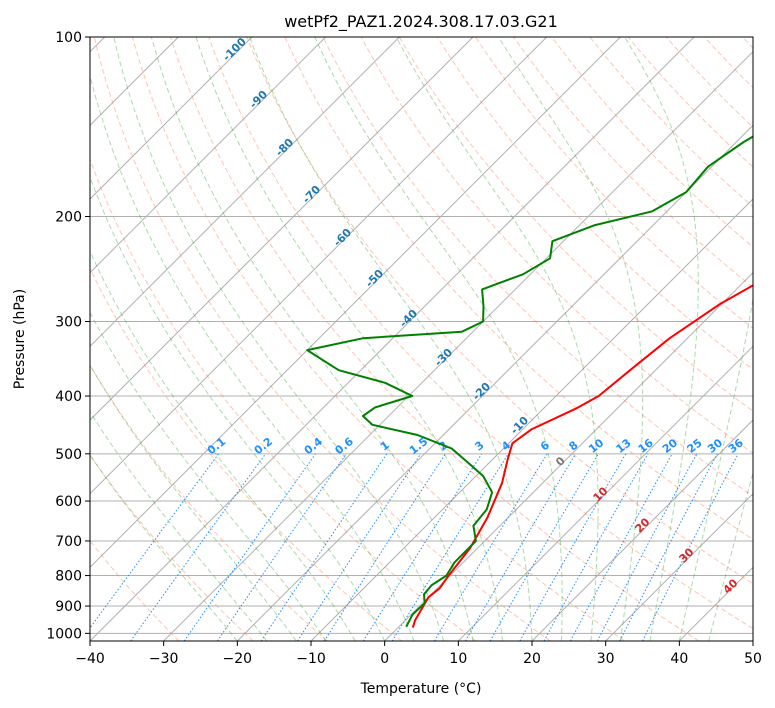 The width and height of the screenshot is (775, 708). Describe the element at coordinates (736, 446) in the screenshot. I see `mixing-ratio-label: 36` at that location.